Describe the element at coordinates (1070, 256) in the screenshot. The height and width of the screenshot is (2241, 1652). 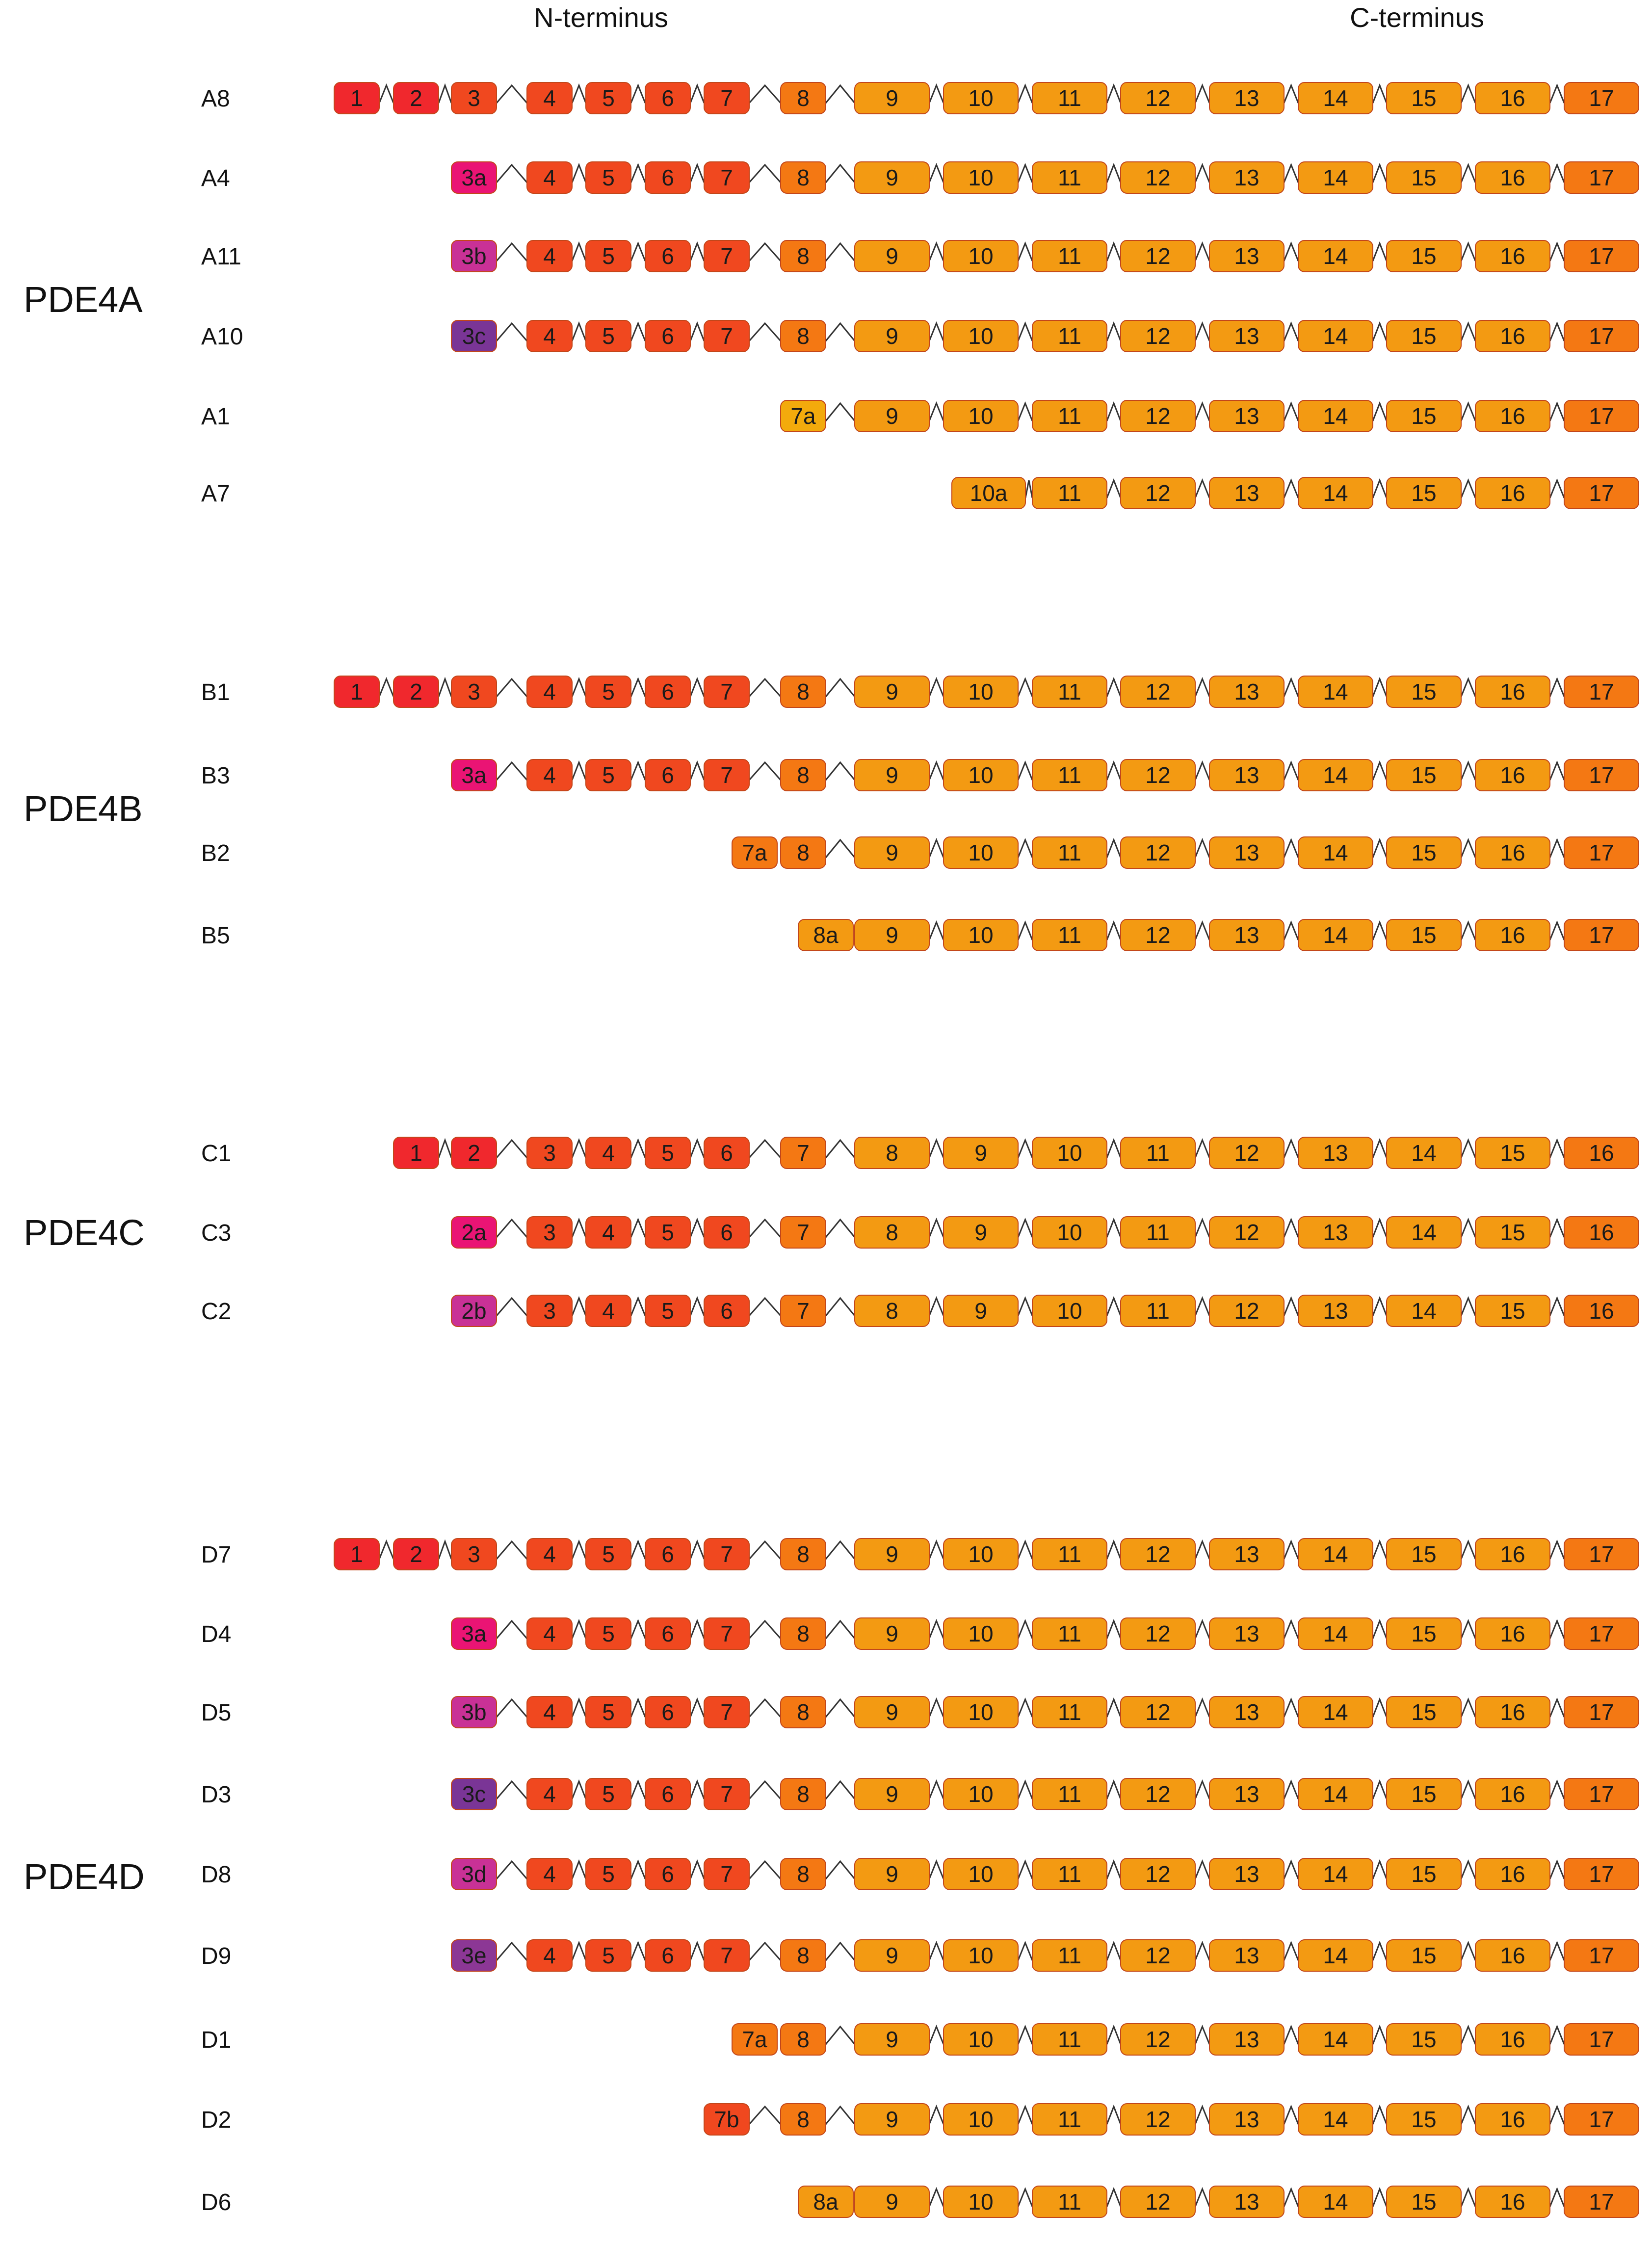
I see `exon-label: 11` at that location.